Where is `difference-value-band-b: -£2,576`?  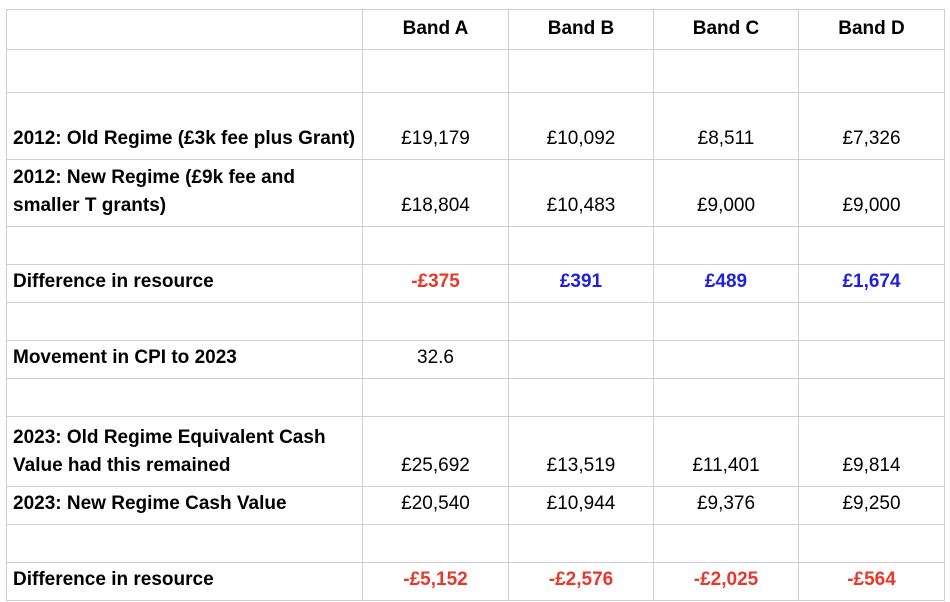 difference-value-band-b: -£2,576 is located at coordinates (581, 581).